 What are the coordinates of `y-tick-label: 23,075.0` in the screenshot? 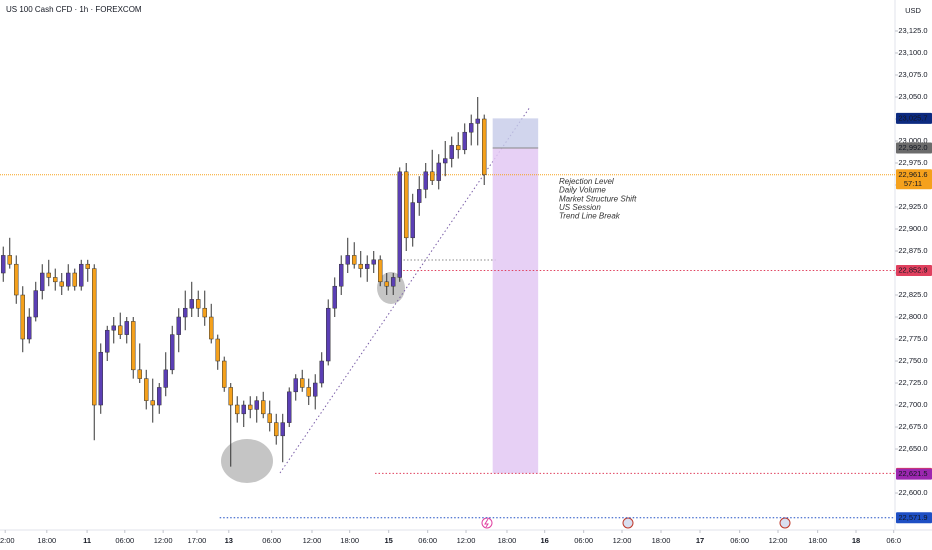 It's located at (912, 74).